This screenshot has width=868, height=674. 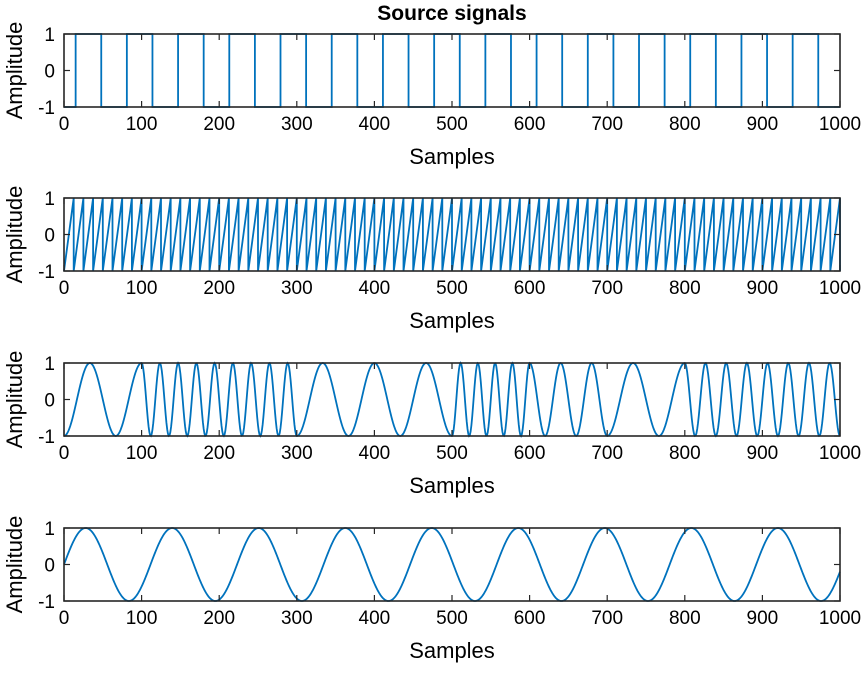 I want to click on series-line-sawtooth, so click(x=452, y=234).